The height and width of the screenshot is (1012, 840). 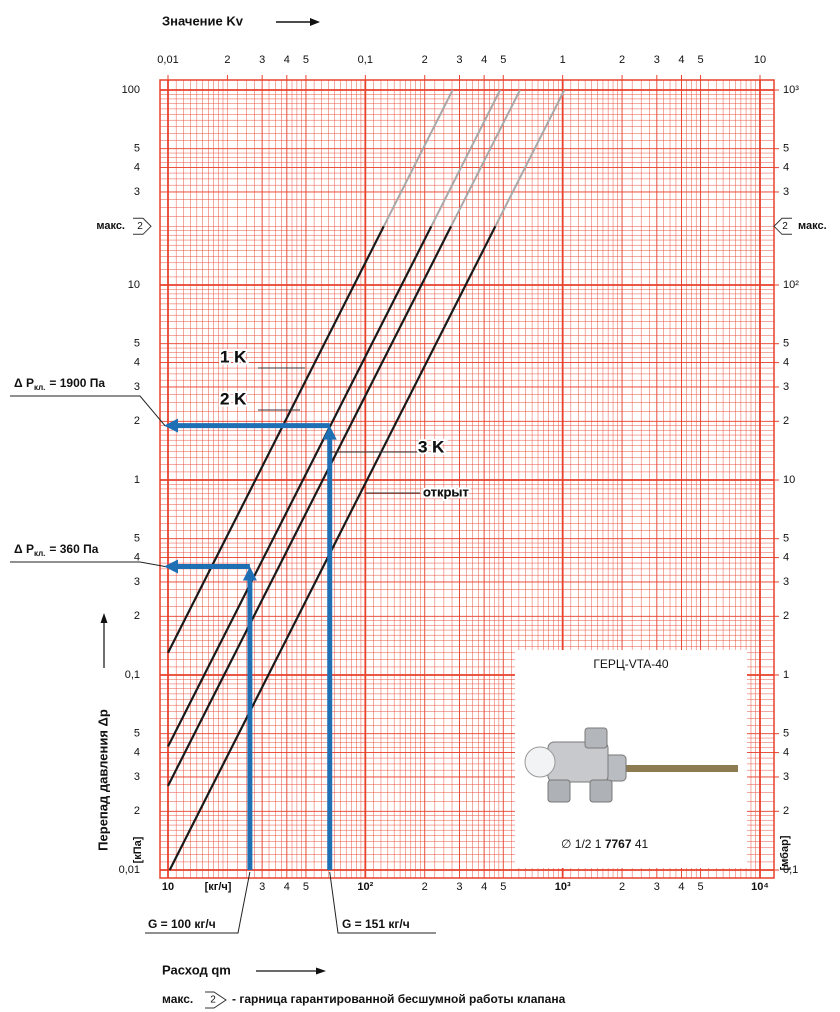 I want to click on guides, so click(x=250, y=644).